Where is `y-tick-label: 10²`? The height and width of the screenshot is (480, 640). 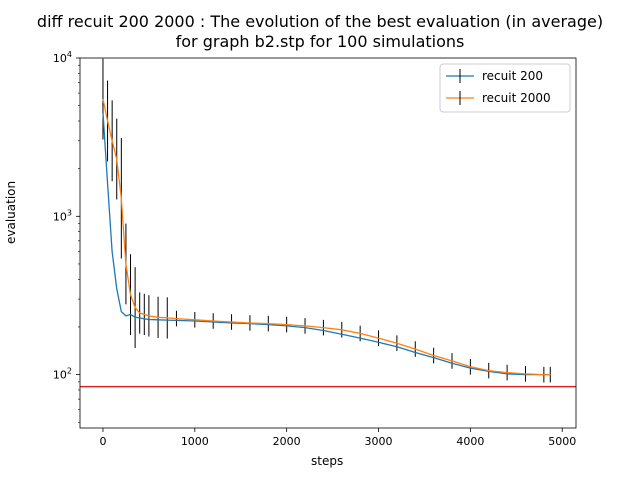 y-tick-label: 10² is located at coordinates (62, 374).